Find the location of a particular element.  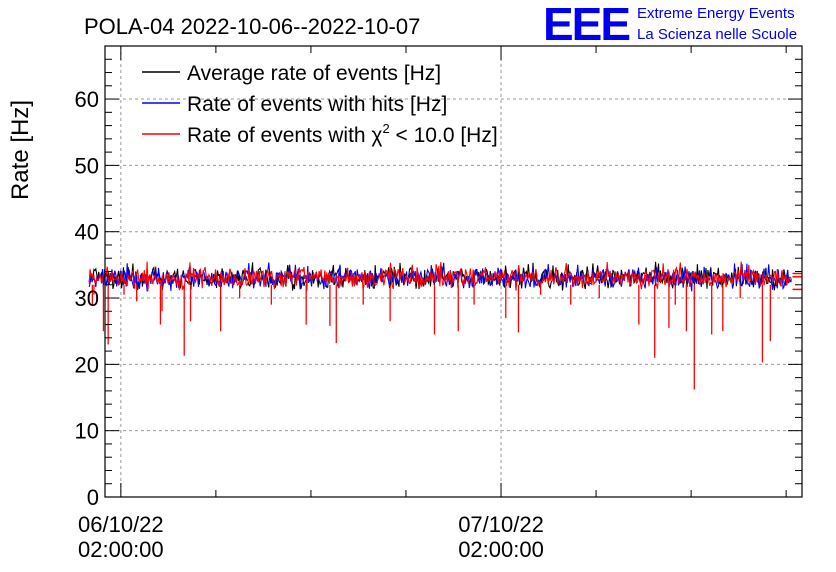

y-axis-label: Rate [Hz] is located at coordinates (20, 150).